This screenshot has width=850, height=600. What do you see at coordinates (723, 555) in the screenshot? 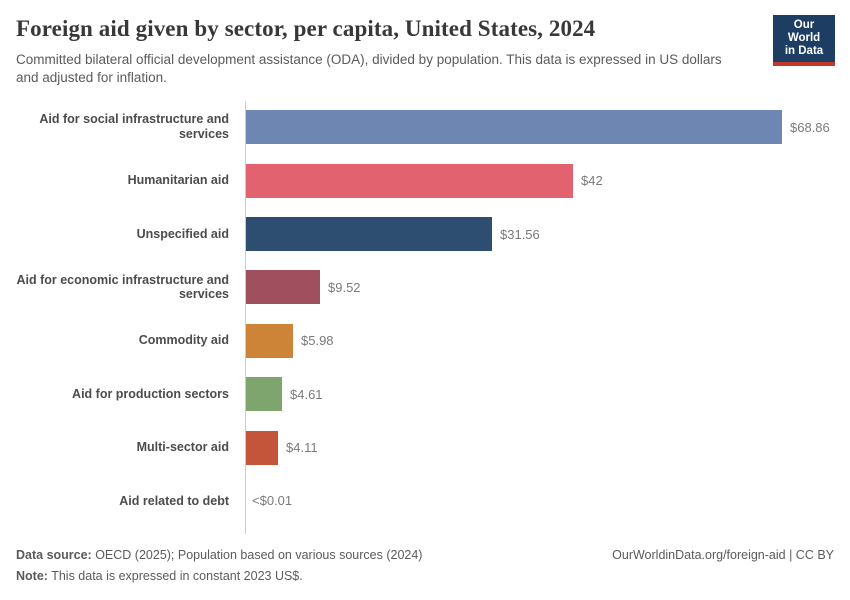
I see `footer-link: OurWorldinData.org/foreign-aid | CC BY` at bounding box center [723, 555].